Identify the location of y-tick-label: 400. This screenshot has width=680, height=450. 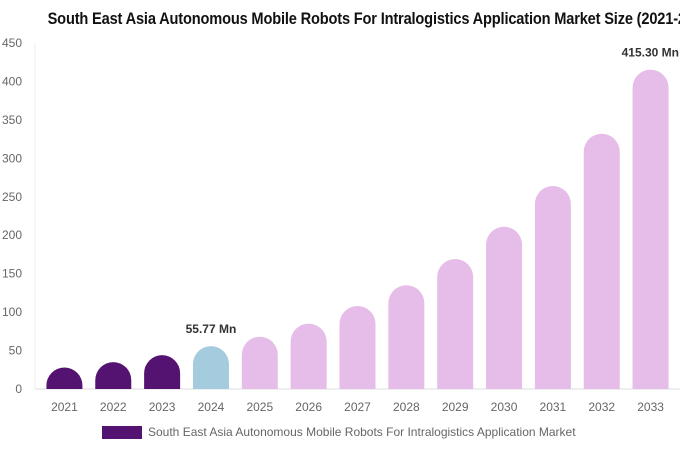
(12, 81).